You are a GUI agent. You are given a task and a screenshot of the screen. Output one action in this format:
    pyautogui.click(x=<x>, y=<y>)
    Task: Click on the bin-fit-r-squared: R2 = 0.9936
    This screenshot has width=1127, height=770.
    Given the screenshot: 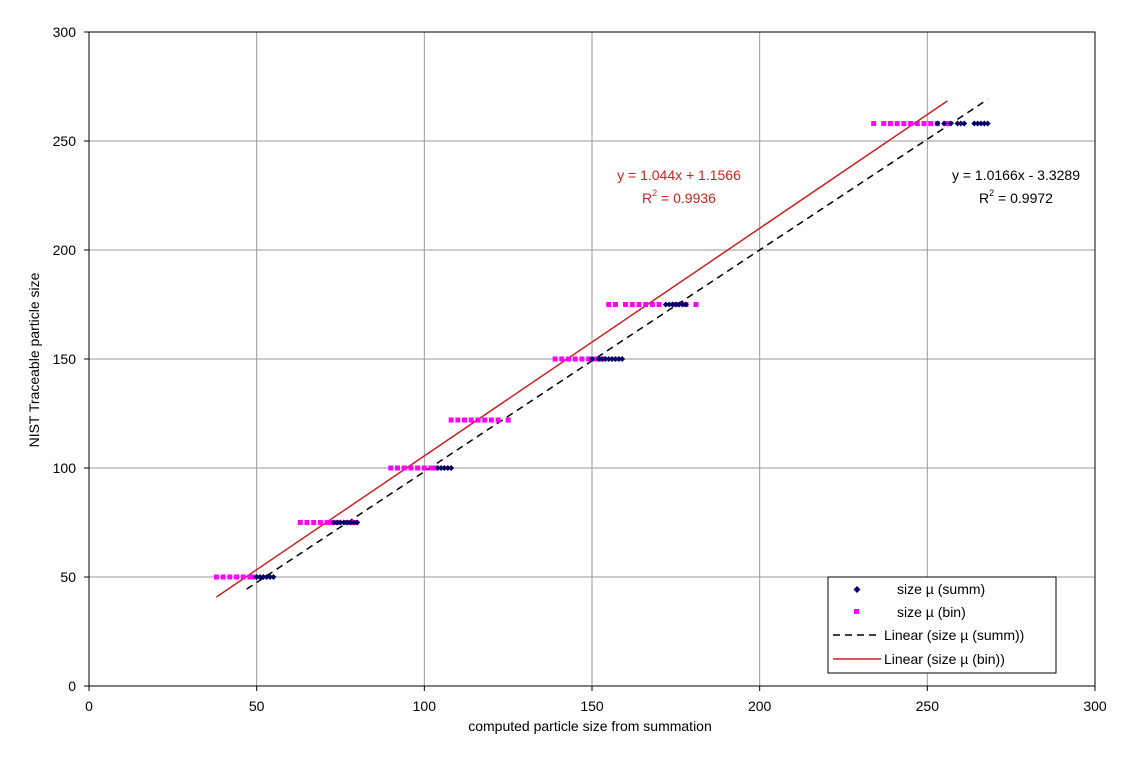 What is the action you would take?
    pyautogui.click(x=679, y=197)
    